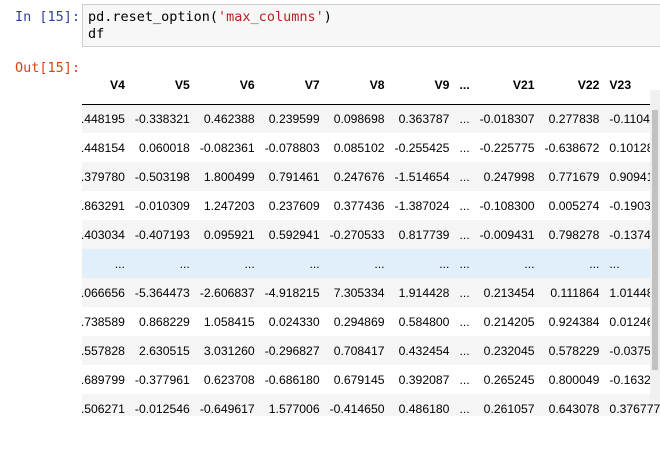 The height and width of the screenshot is (458, 660). Describe the element at coordinates (422, 85) in the screenshot. I see `column-header: V9` at that location.